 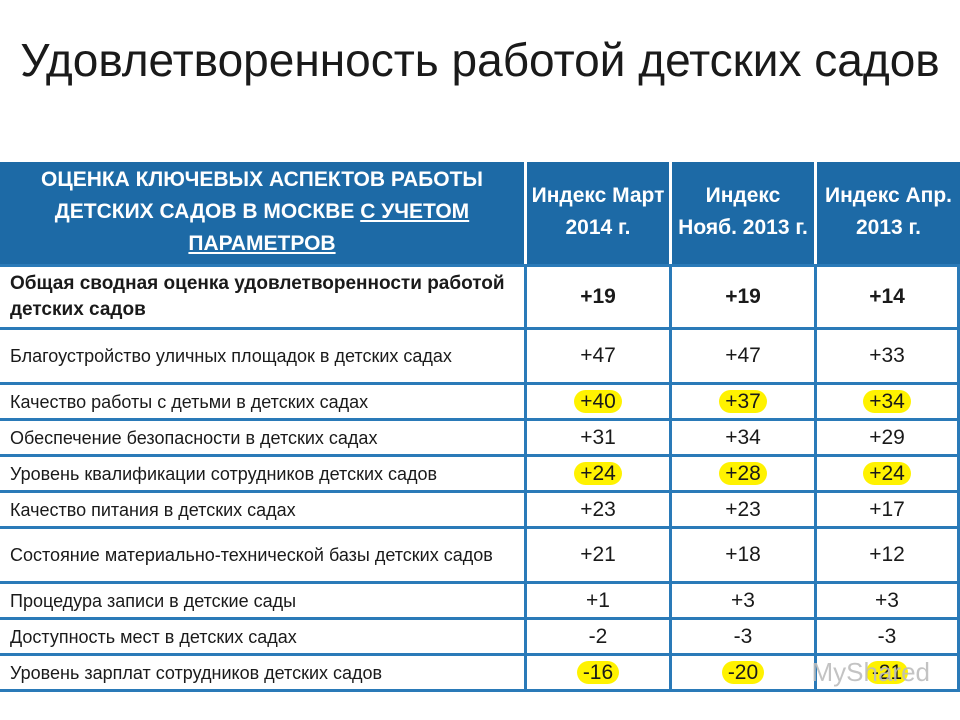 I want to click on row-value-cell: -21, so click(x=888, y=674).